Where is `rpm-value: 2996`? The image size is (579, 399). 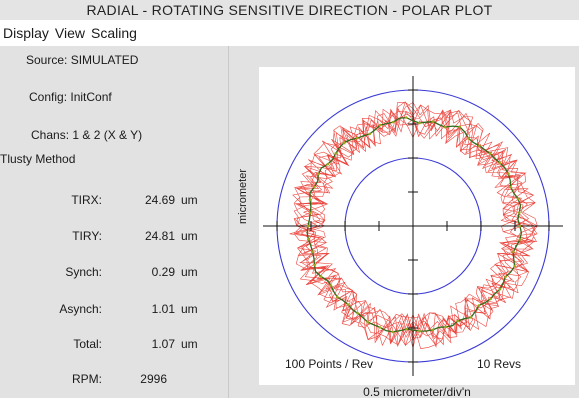 rpm-value: 2996 is located at coordinates (153, 379).